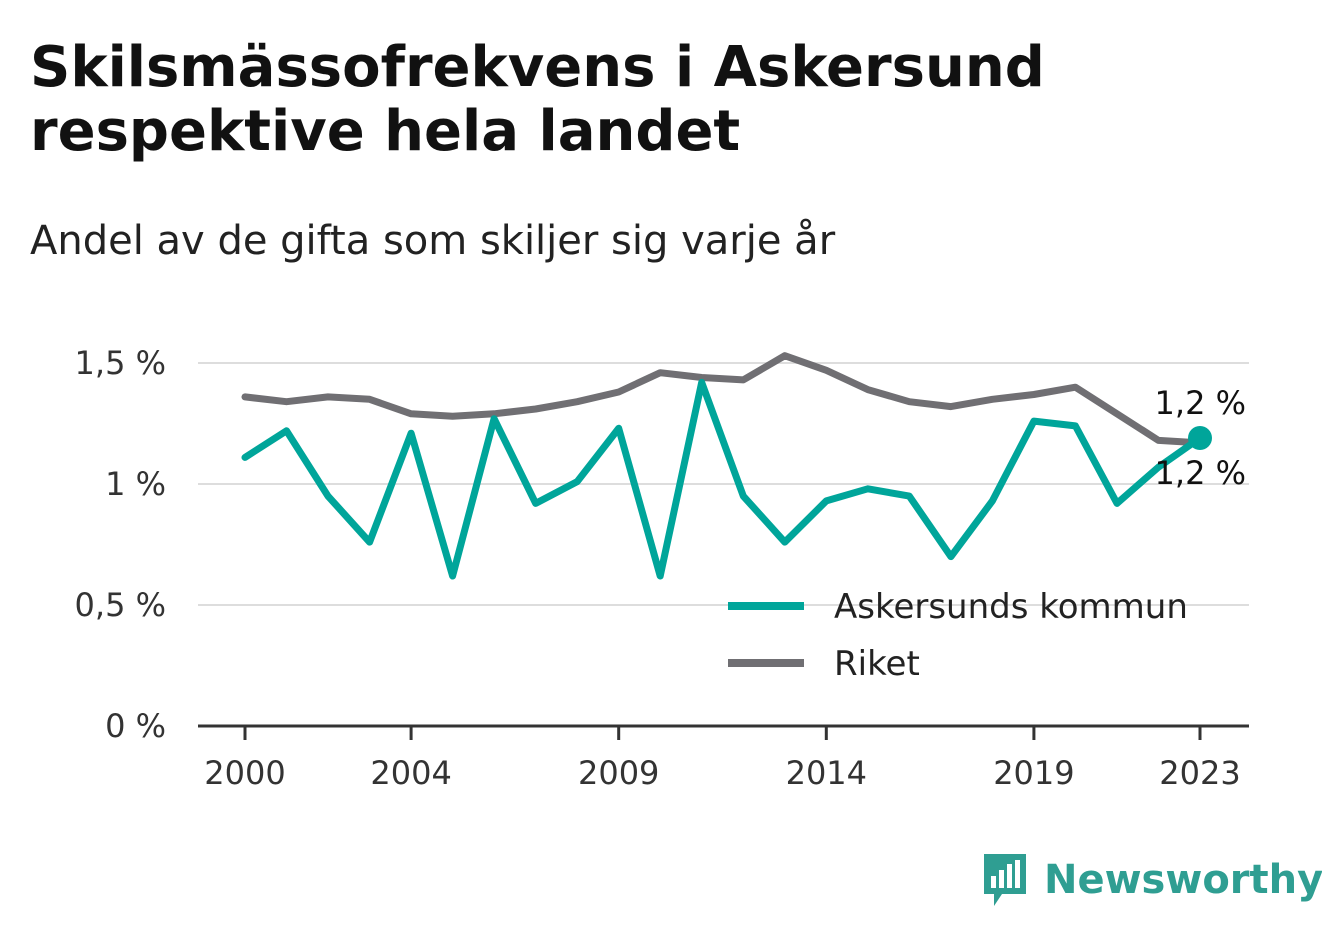 The image size is (1322, 939). I want to click on bar-chart-speech-bubble-icon, so click(1005, 880).